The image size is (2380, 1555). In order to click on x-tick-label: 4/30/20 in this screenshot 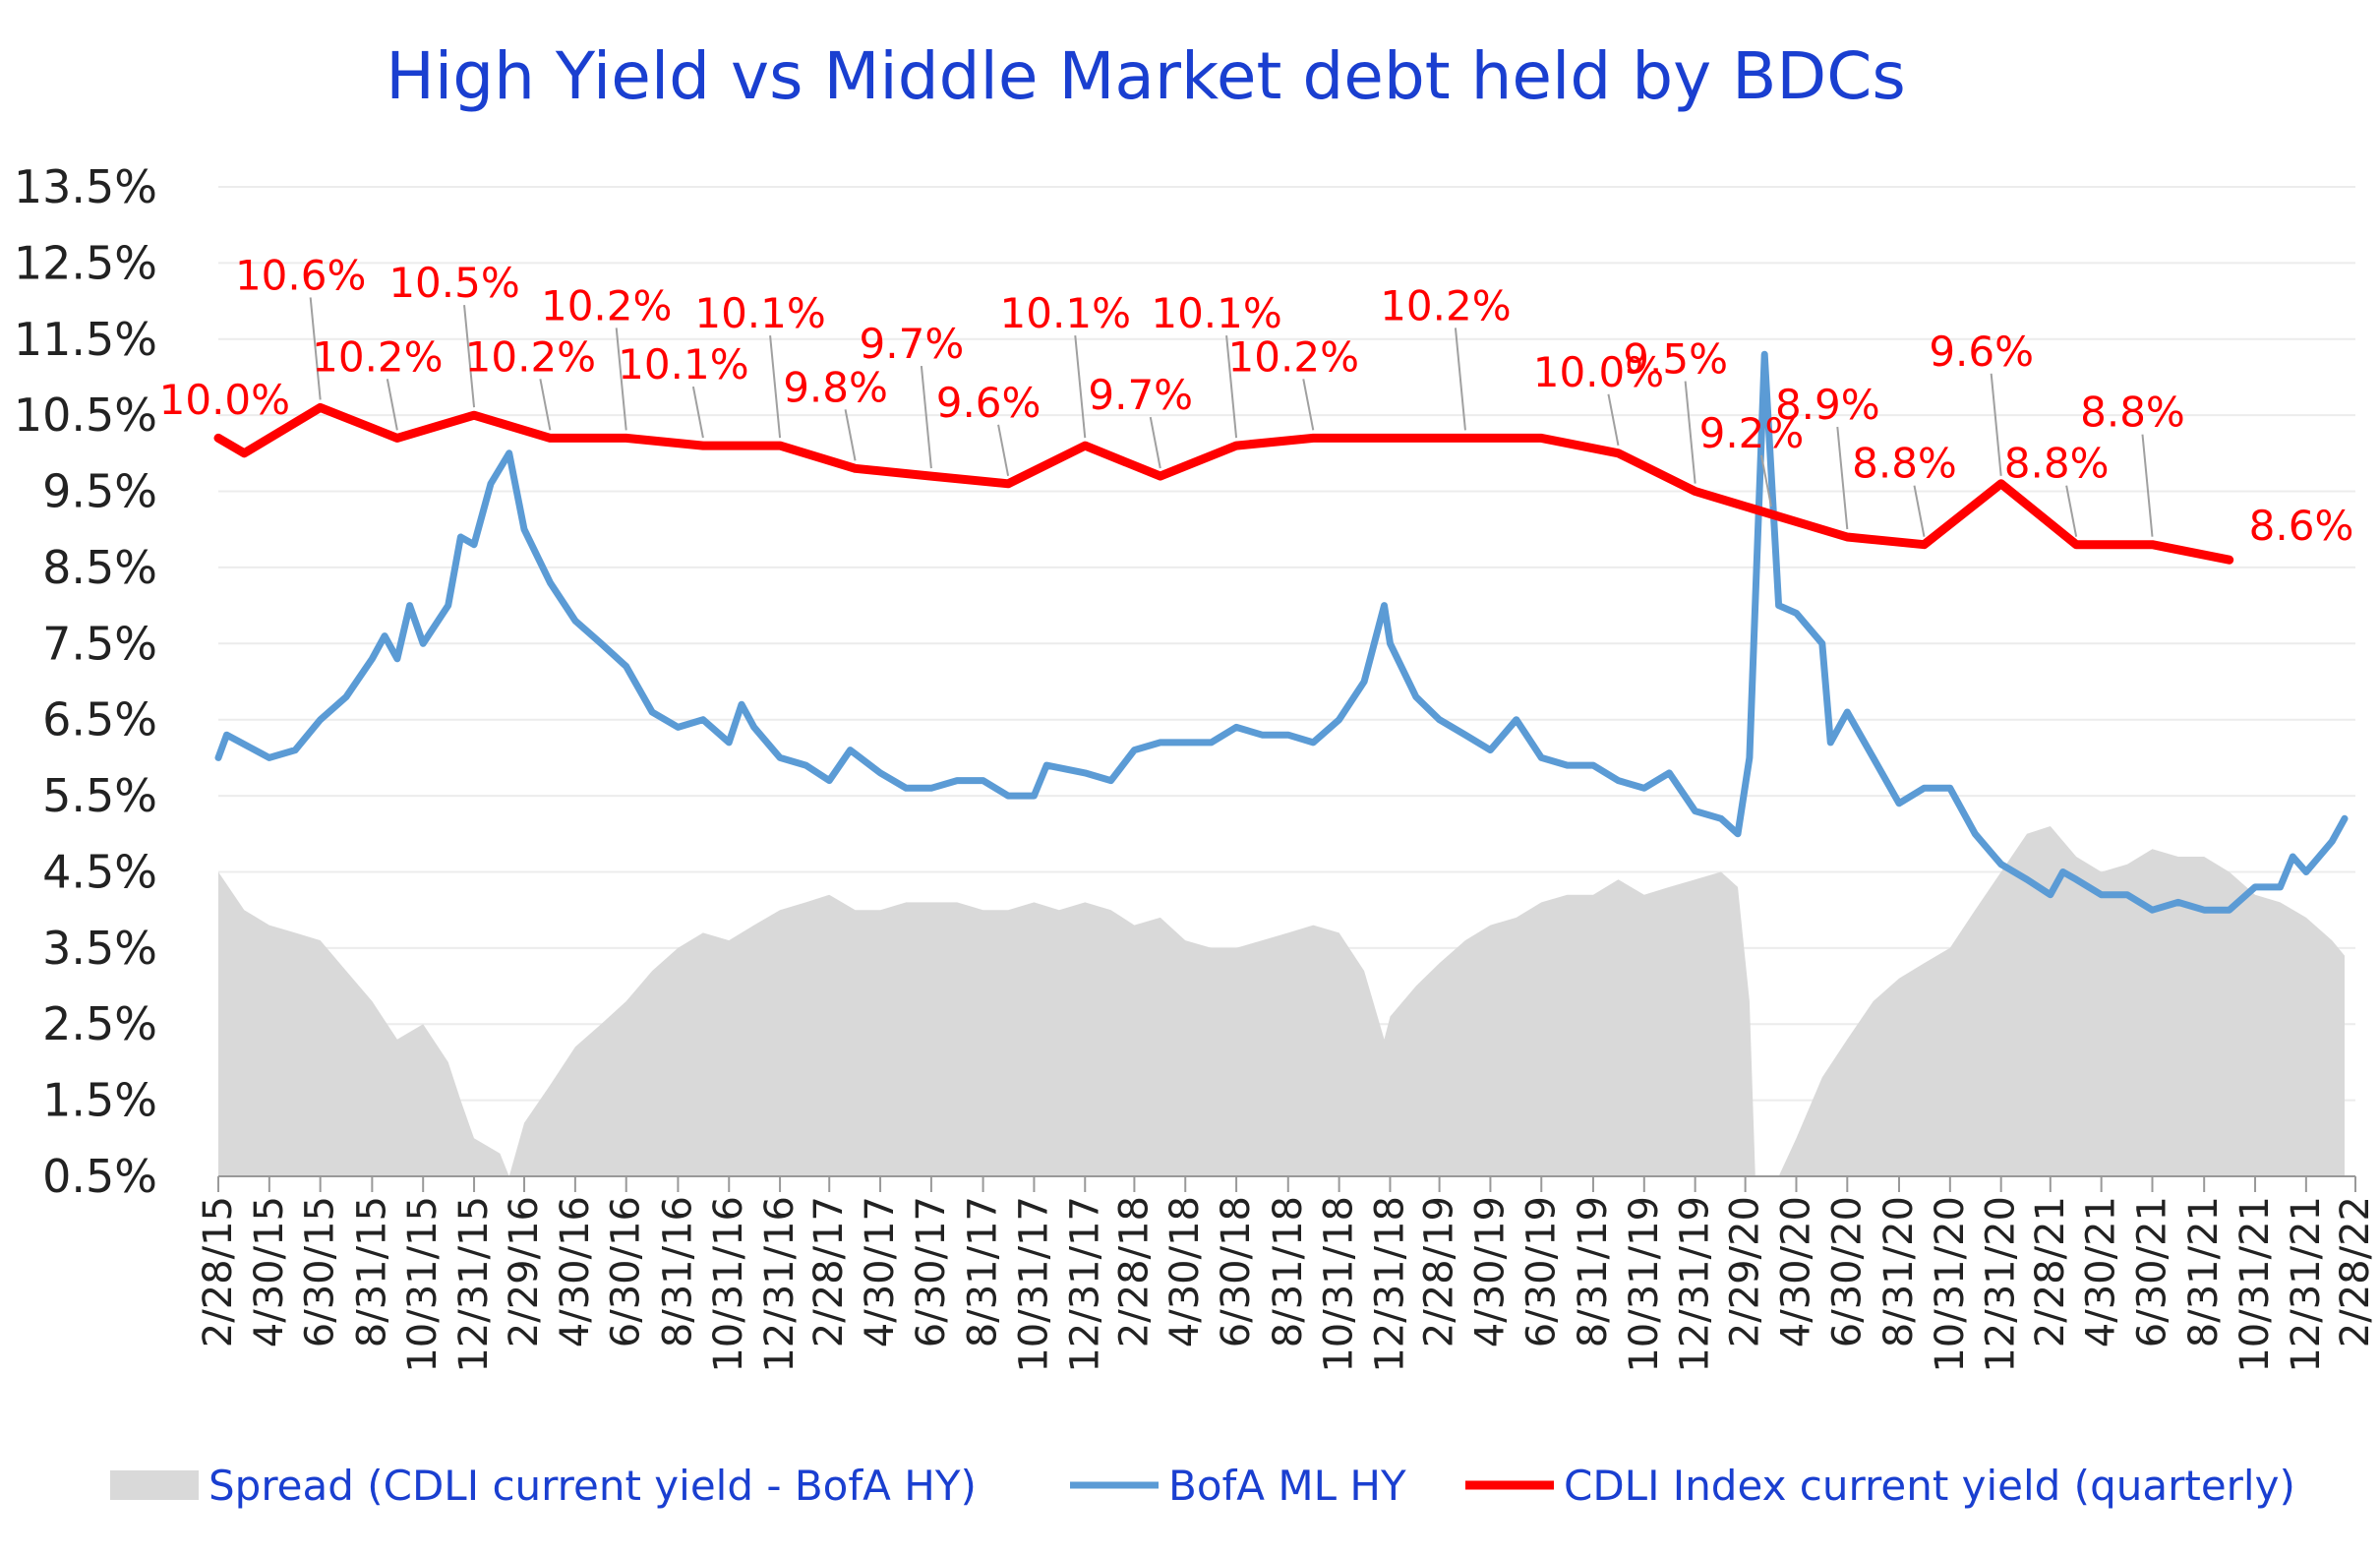, I will do `click(1795, 1271)`.